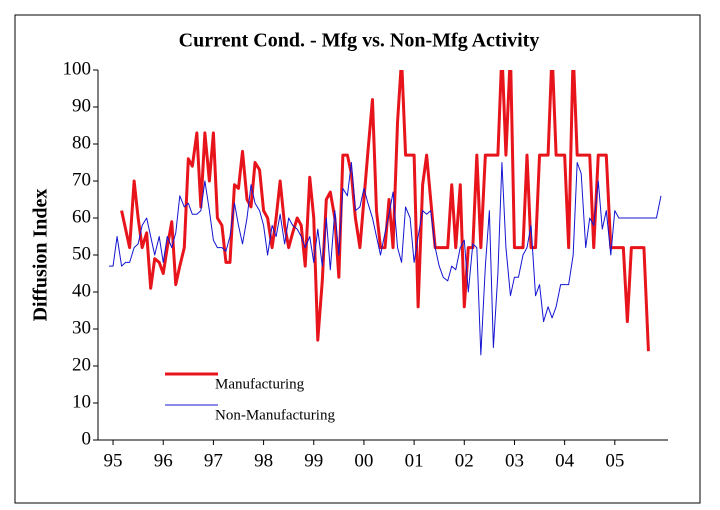  What do you see at coordinates (565, 460) in the screenshot?
I see `x-tick-label: 04` at bounding box center [565, 460].